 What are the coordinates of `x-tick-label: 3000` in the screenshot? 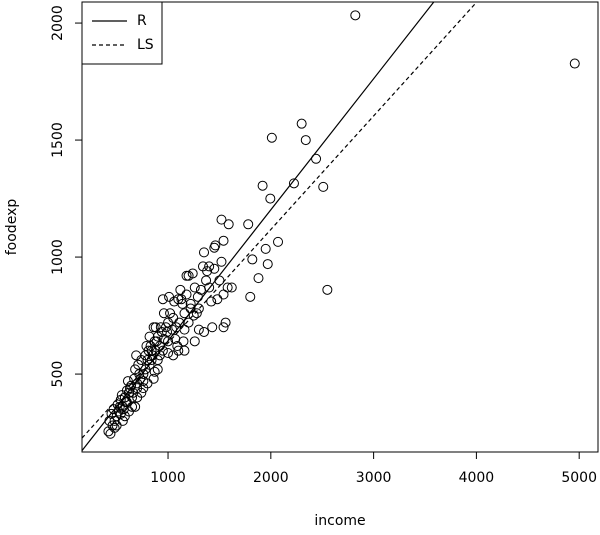 It's located at (374, 478).